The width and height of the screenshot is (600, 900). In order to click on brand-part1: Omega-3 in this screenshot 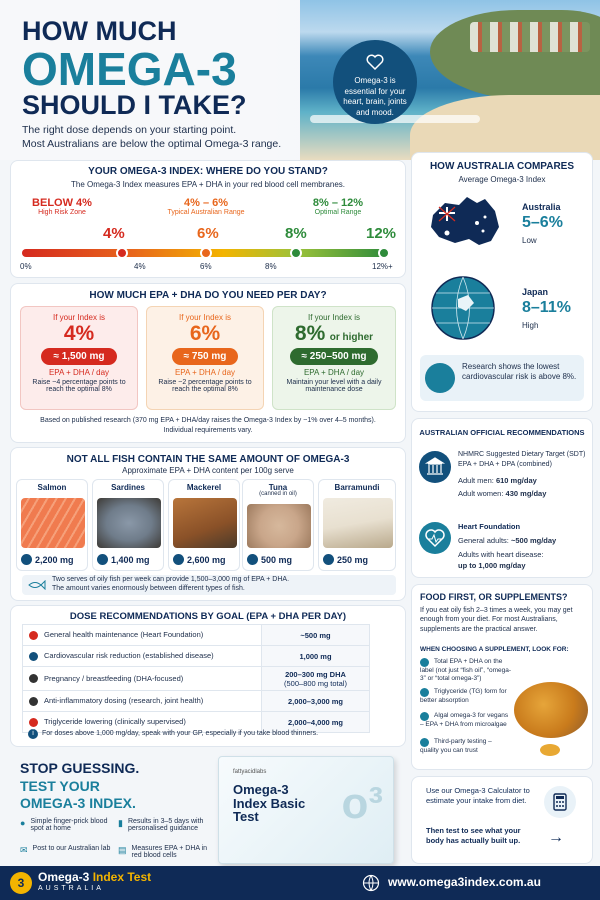, I will do `click(65, 877)`.